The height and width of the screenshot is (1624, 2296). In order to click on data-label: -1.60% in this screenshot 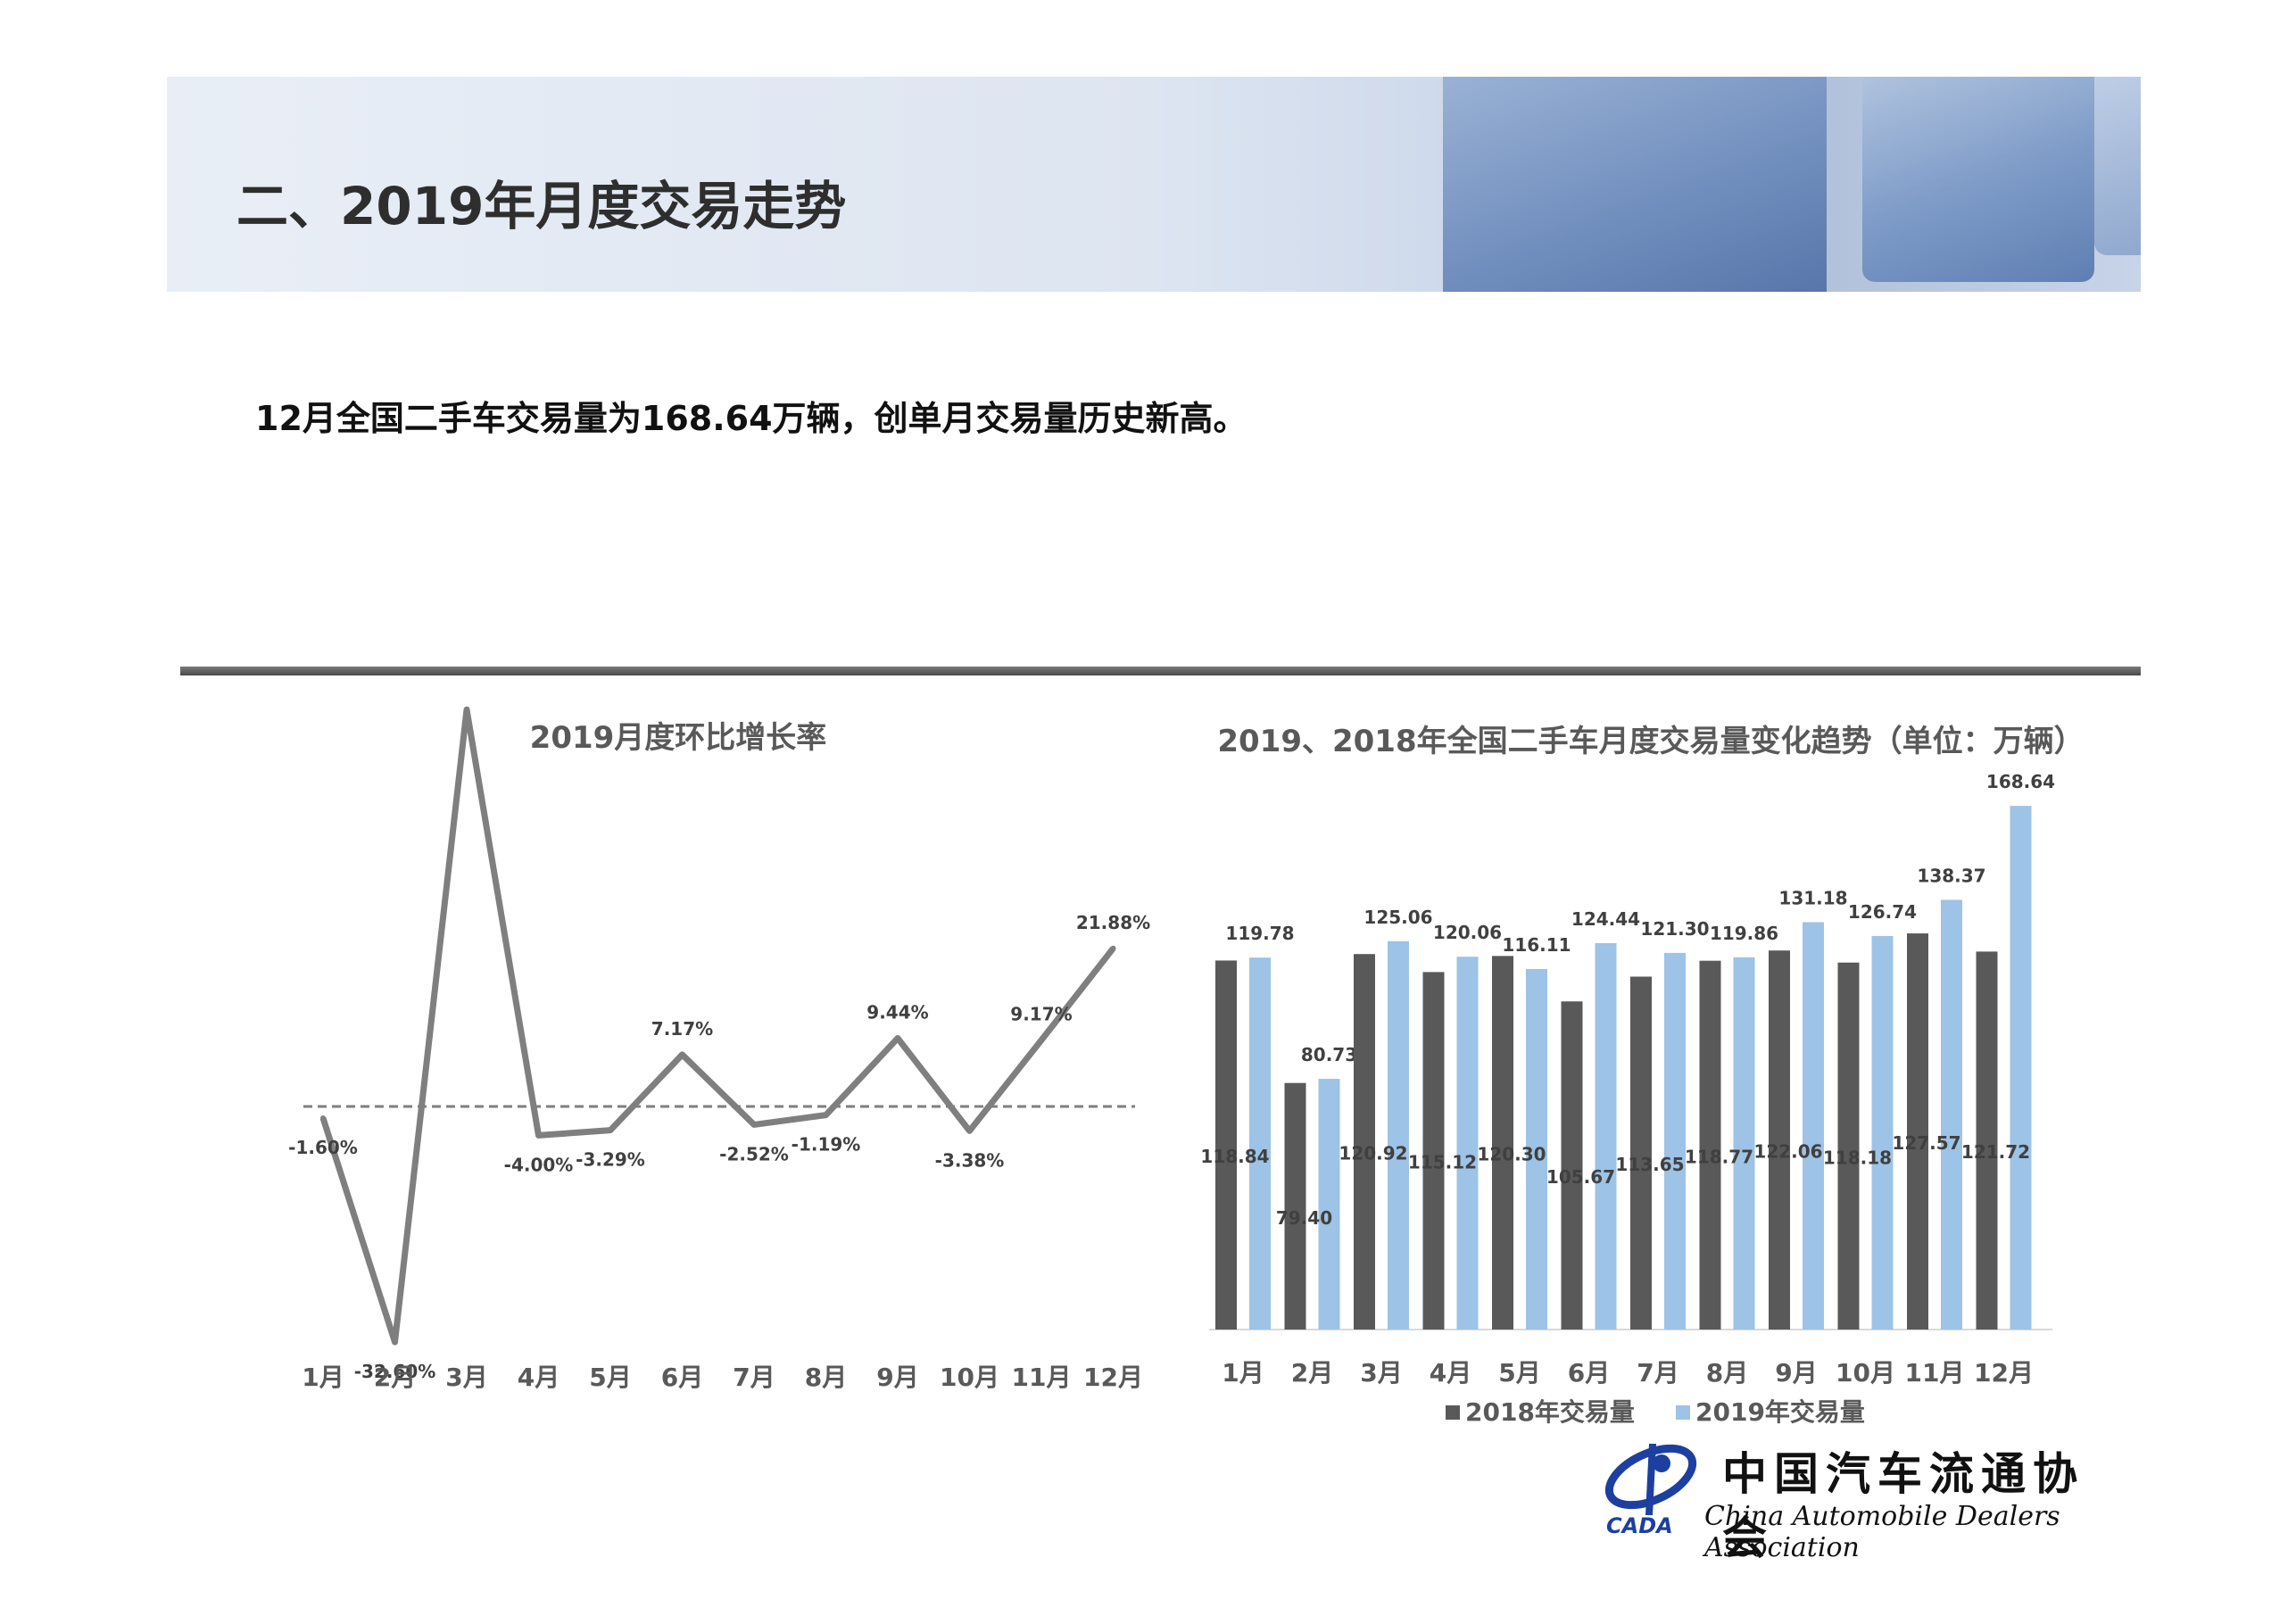, I will do `click(323, 1147)`.